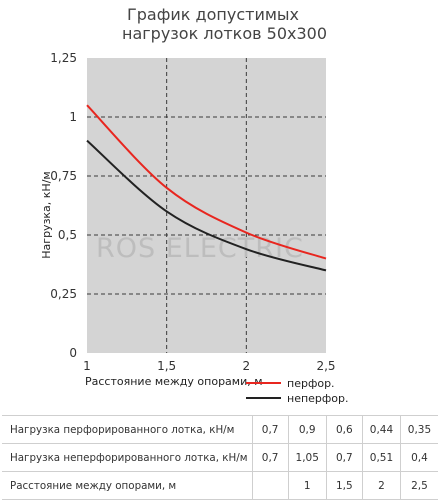 The image size is (441, 500). I want to click on y-axis-label: Нагрузка, кН/м, so click(46, 214).